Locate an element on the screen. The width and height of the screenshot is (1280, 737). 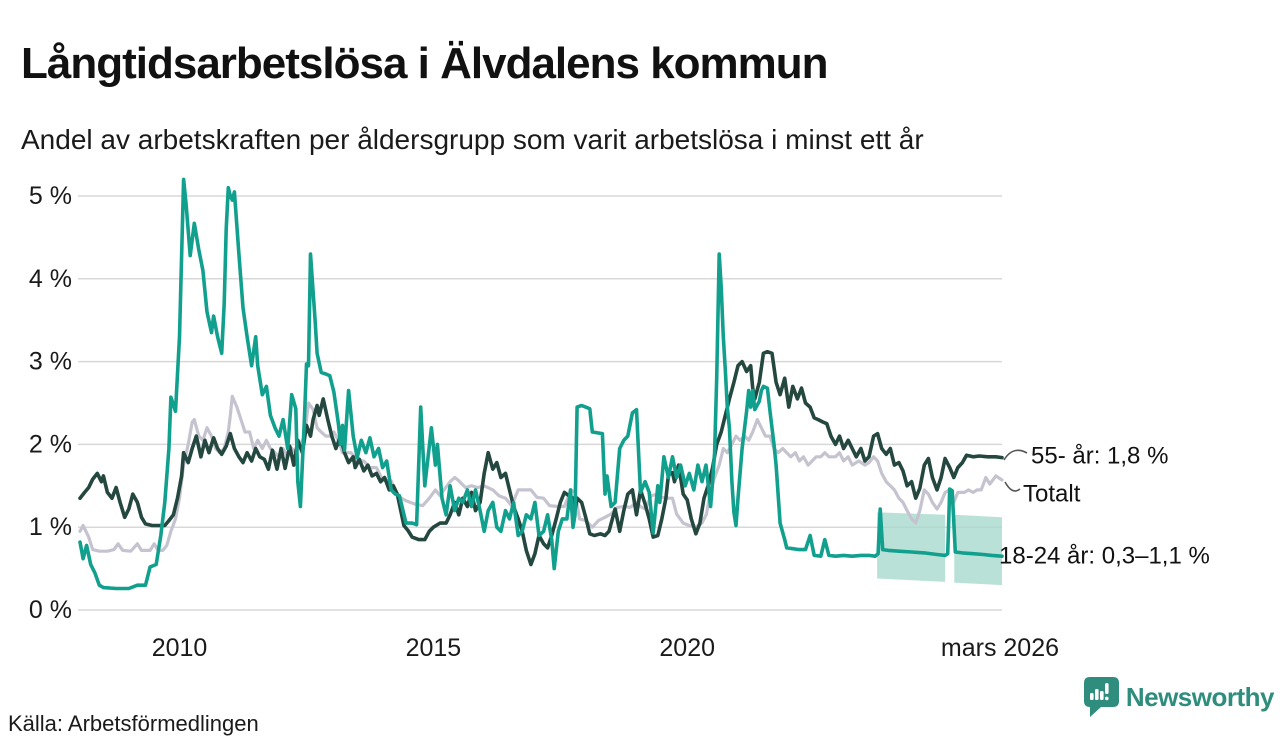
y-tick-label: 2 % is located at coordinates (50, 444).